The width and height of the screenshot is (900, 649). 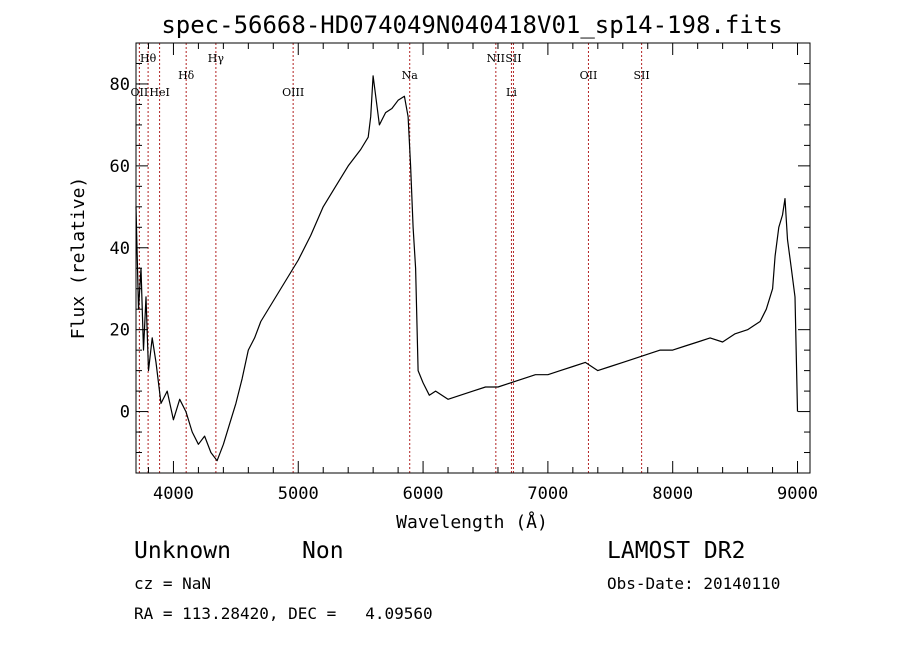 I want to click on y-tick-label: 60, so click(x=120, y=167).